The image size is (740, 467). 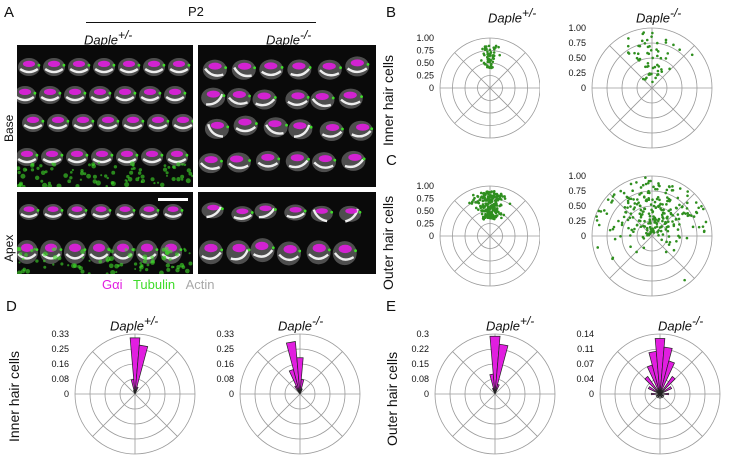 What do you see at coordinates (391, 160) in the screenshot?
I see `panel-label-c: C` at bounding box center [391, 160].